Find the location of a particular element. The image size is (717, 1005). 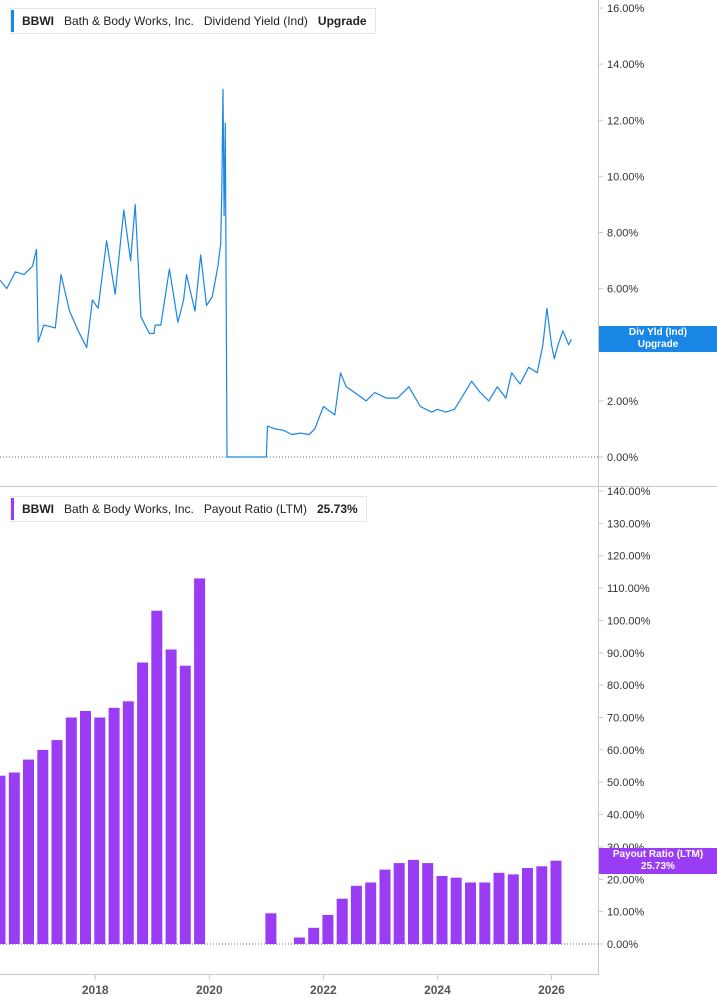

yield-last-value-tag: Div Yld (Ind) Upgrade is located at coordinates (658, 339).